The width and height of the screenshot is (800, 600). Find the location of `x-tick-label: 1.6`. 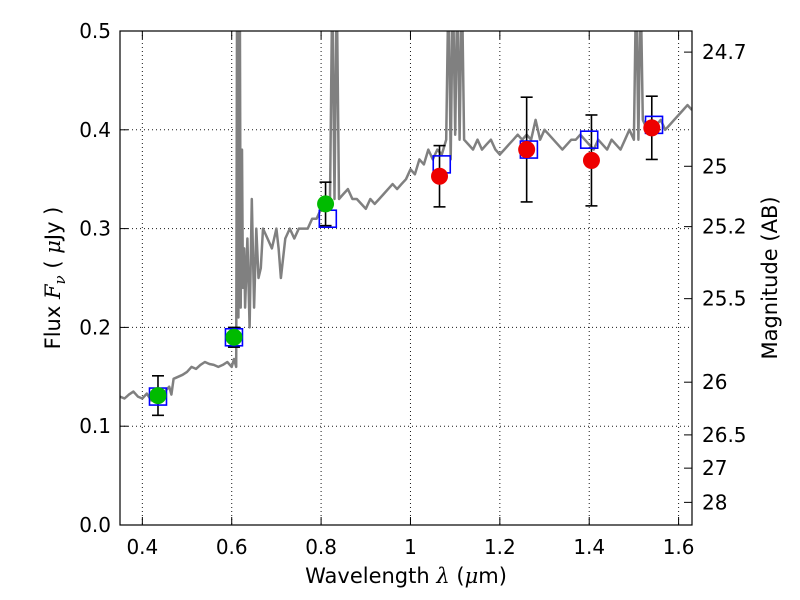

x-tick-label: 1.6 is located at coordinates (679, 547).